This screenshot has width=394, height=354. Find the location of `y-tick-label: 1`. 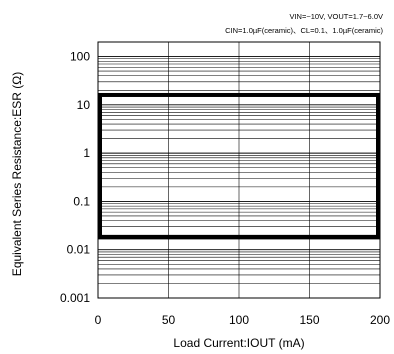

y-tick-label: 1 is located at coordinates (86, 153).